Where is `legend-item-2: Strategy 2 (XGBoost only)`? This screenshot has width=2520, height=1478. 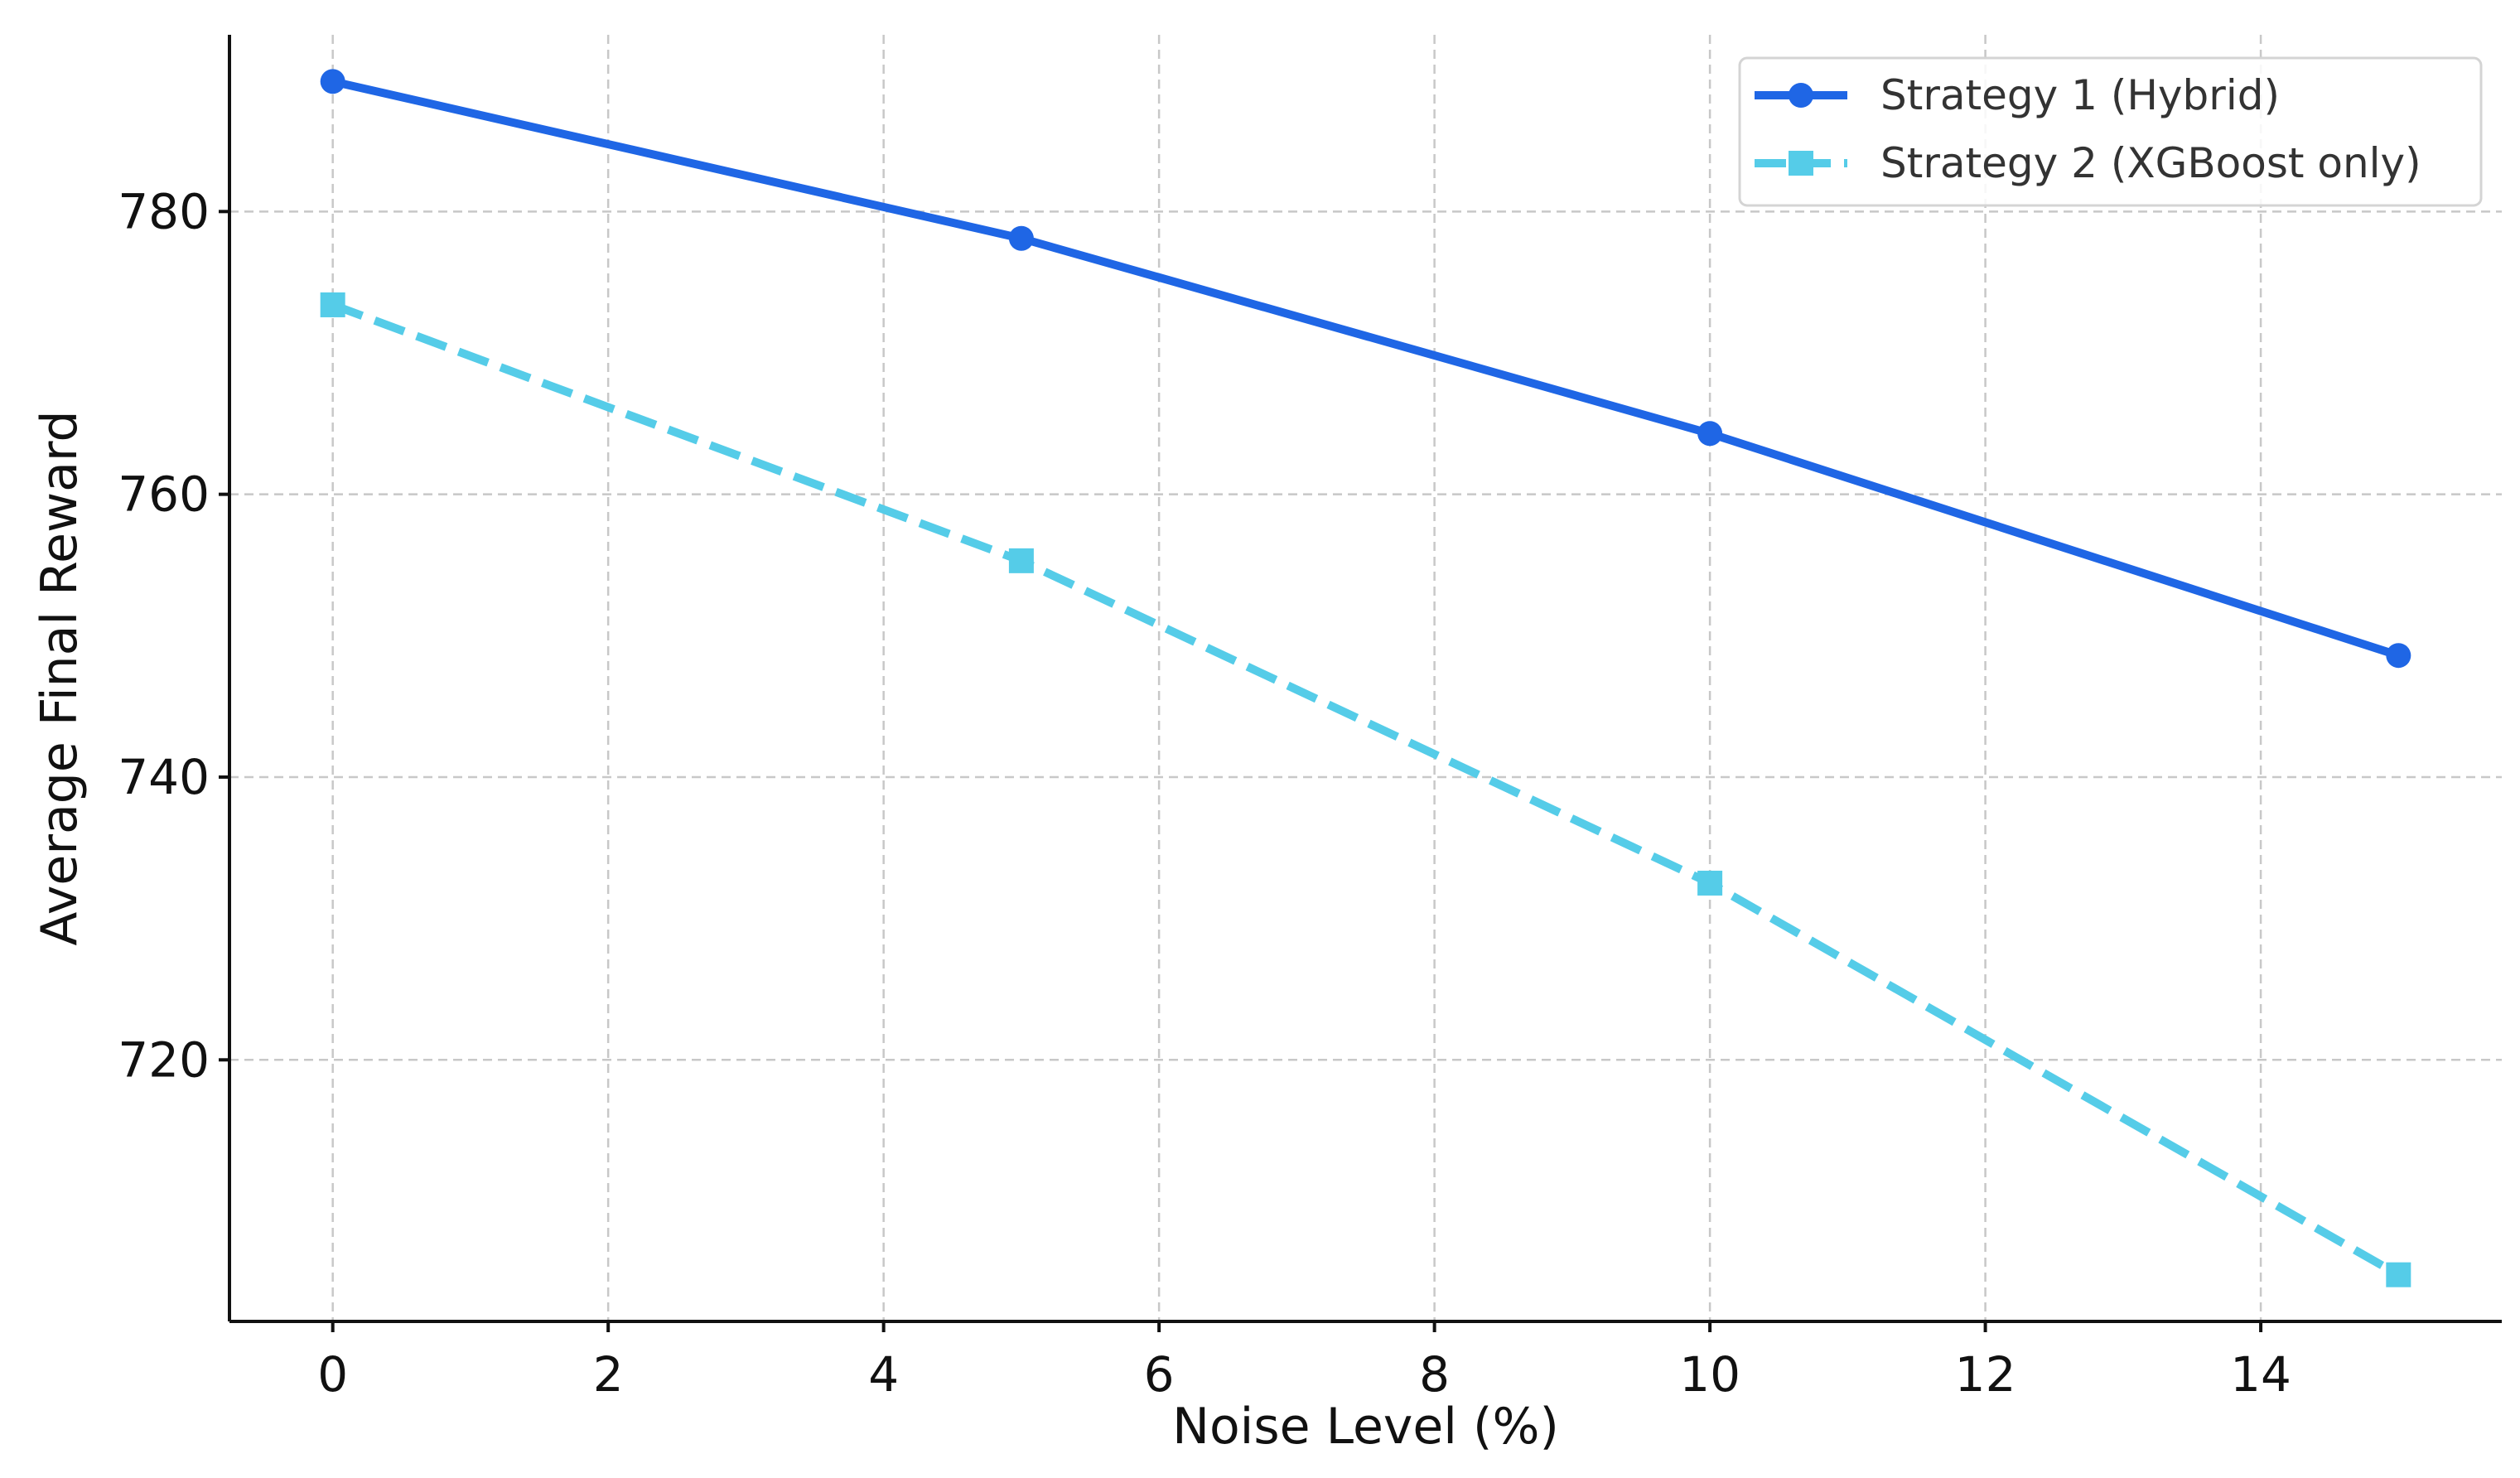 legend-item-2: Strategy 2 (XGBoost only) is located at coordinates (2088, 163).